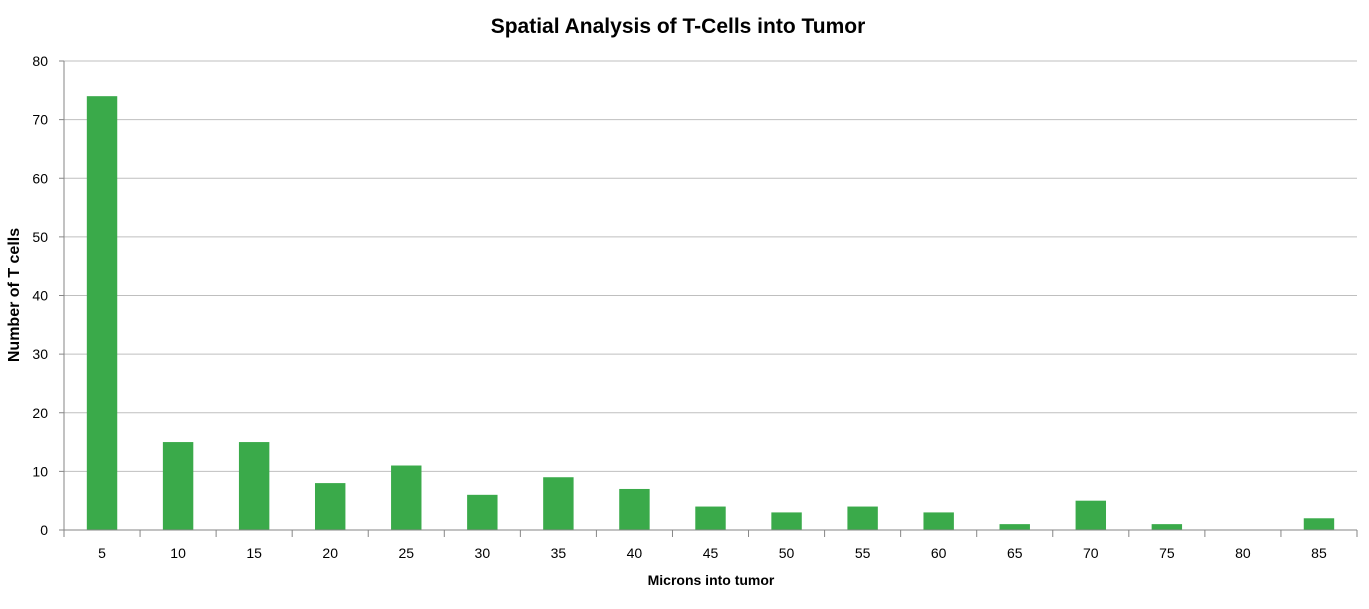 The height and width of the screenshot is (609, 1369). I want to click on chart-title: Spatial Analysis of T-Cells into Tumor, so click(678, 26).